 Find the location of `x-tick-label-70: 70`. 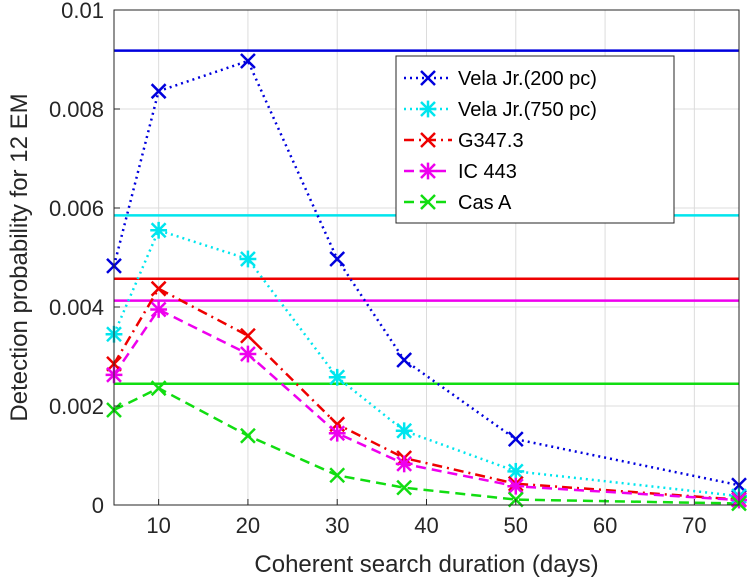

x-tick-label-70: 70 is located at coordinates (694, 525).